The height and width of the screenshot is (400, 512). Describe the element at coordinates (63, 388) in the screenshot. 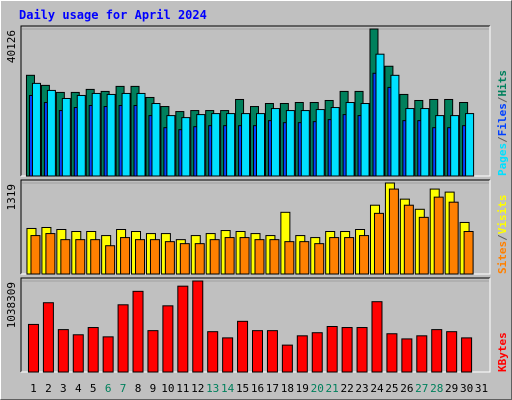

I see `x-tick-label: 3` at that location.